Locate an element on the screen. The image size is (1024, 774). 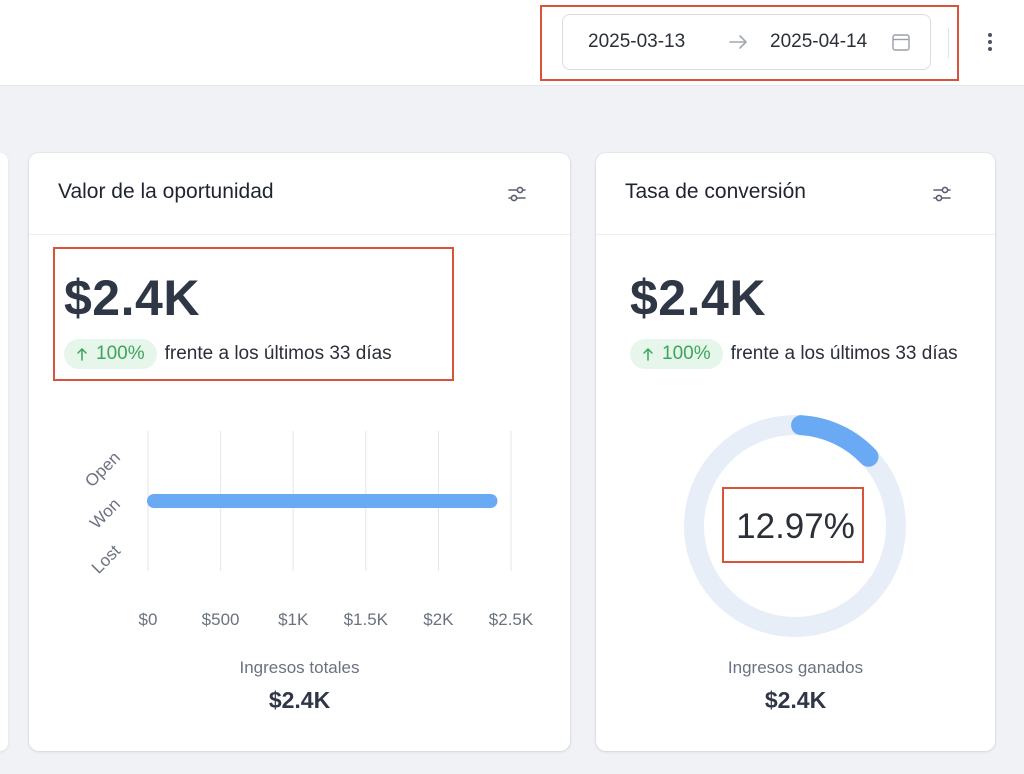
gauge-highlight is located at coordinates (793, 525).